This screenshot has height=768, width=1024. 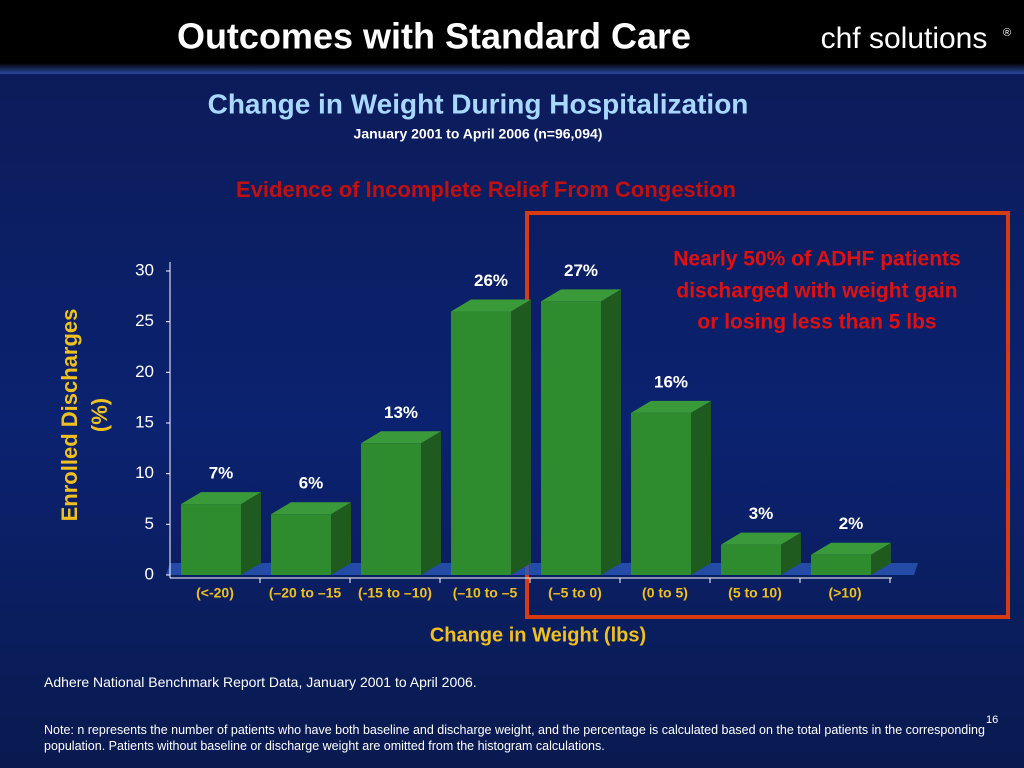 What do you see at coordinates (305, 593) in the screenshot?
I see `x-tick-label: (–20 to –15` at bounding box center [305, 593].